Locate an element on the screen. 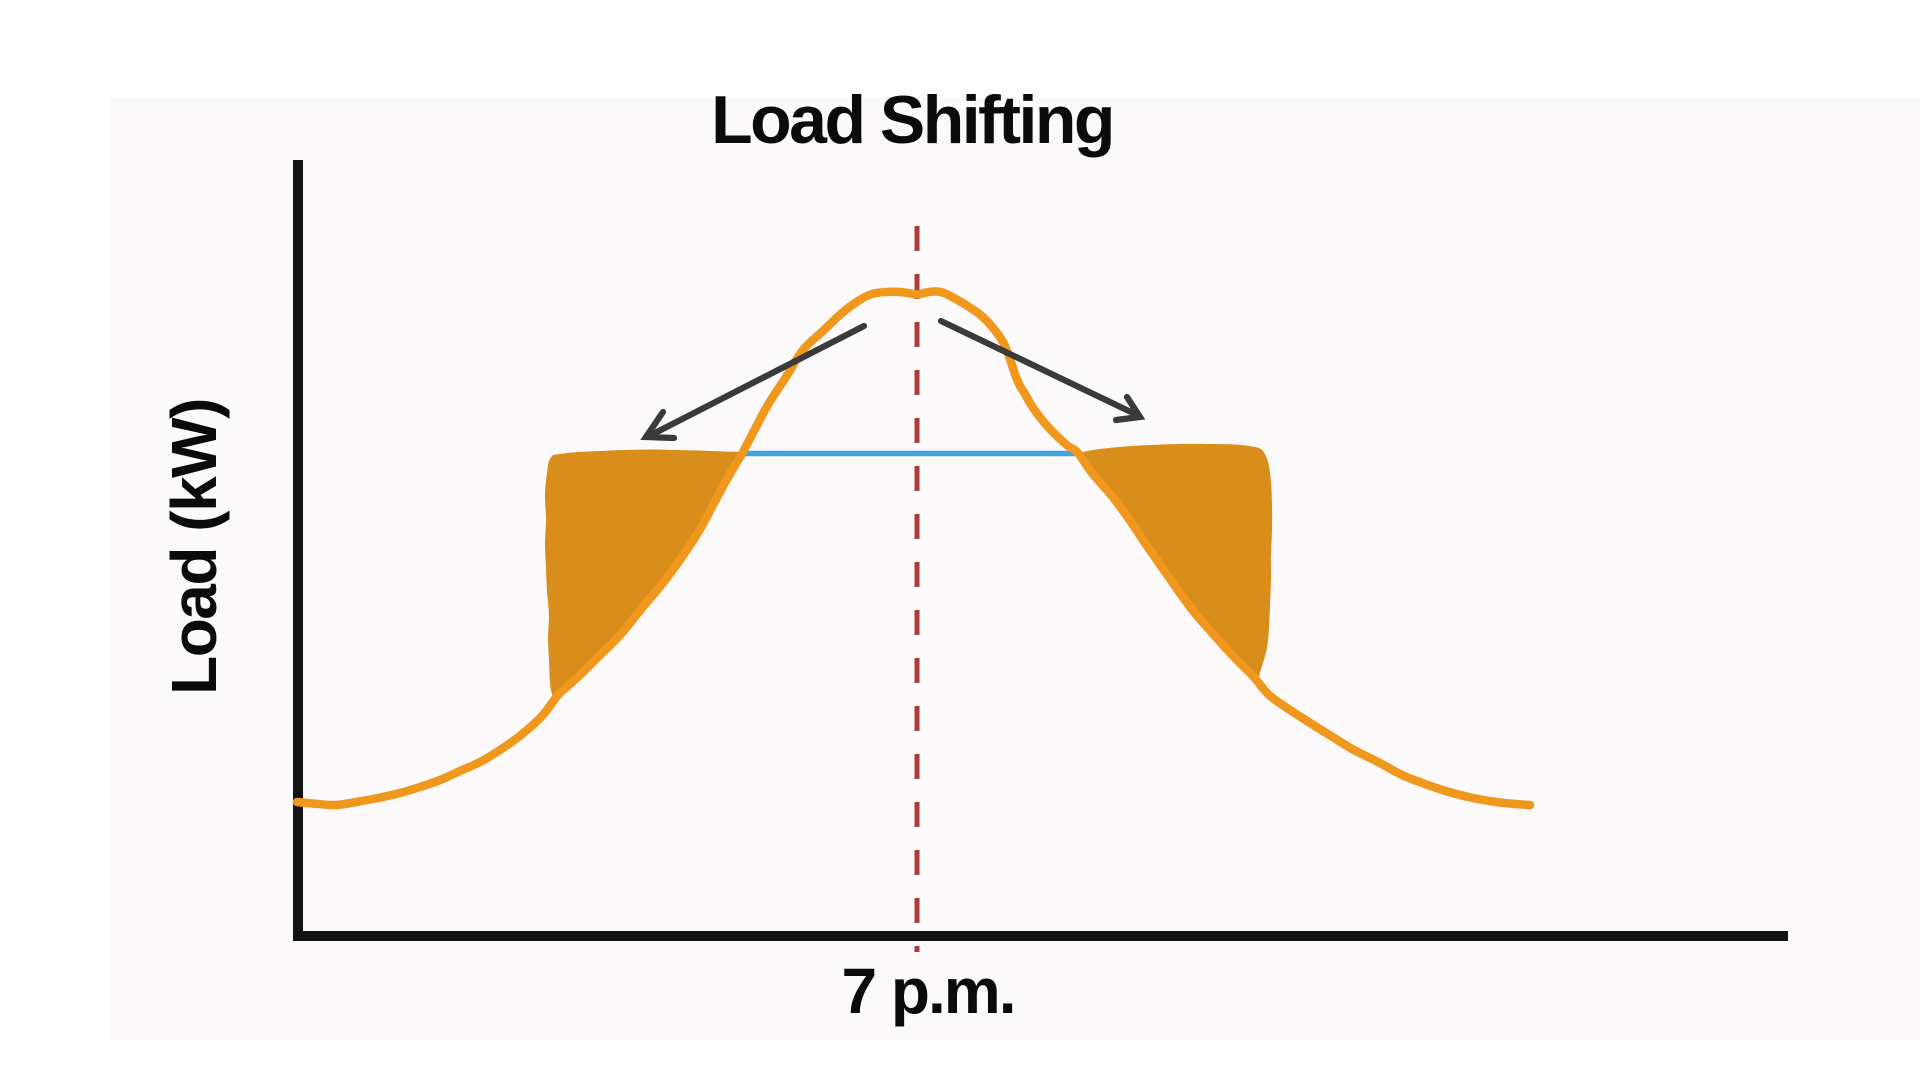 The width and height of the screenshot is (1920, 1080). svg-text: Load (kW) is located at coordinates (194, 547).